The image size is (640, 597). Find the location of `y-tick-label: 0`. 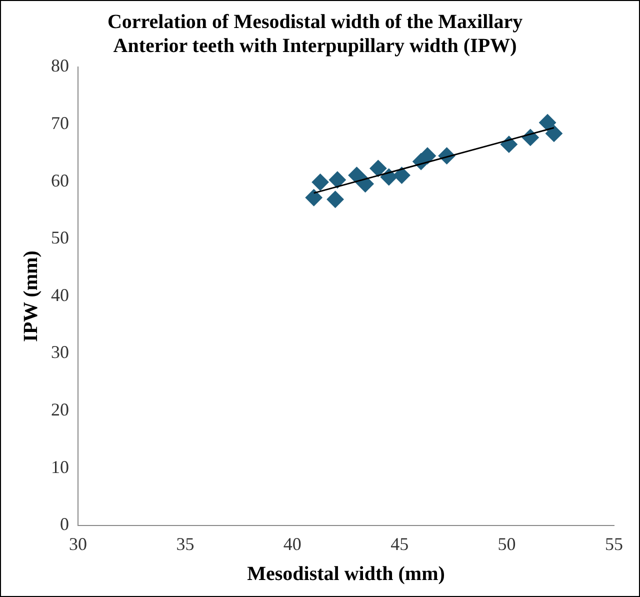

y-tick-label: 0 is located at coordinates (64, 524).